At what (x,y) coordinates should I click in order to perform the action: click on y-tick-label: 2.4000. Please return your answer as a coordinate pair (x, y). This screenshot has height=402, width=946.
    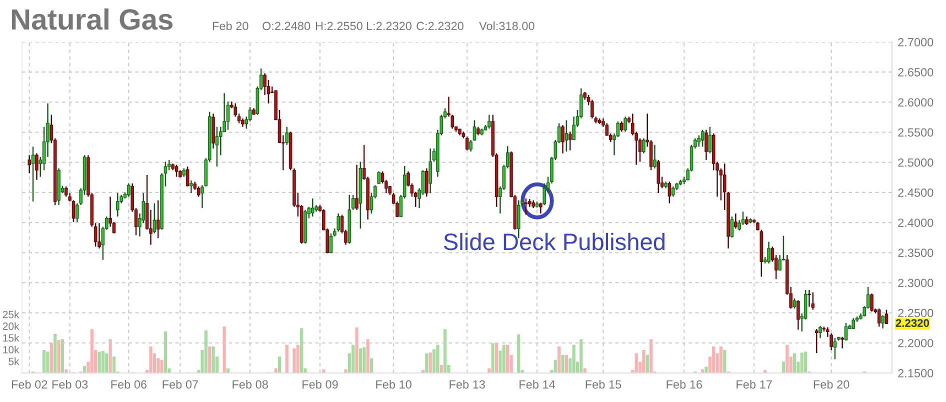
    Looking at the image, I should click on (916, 222).